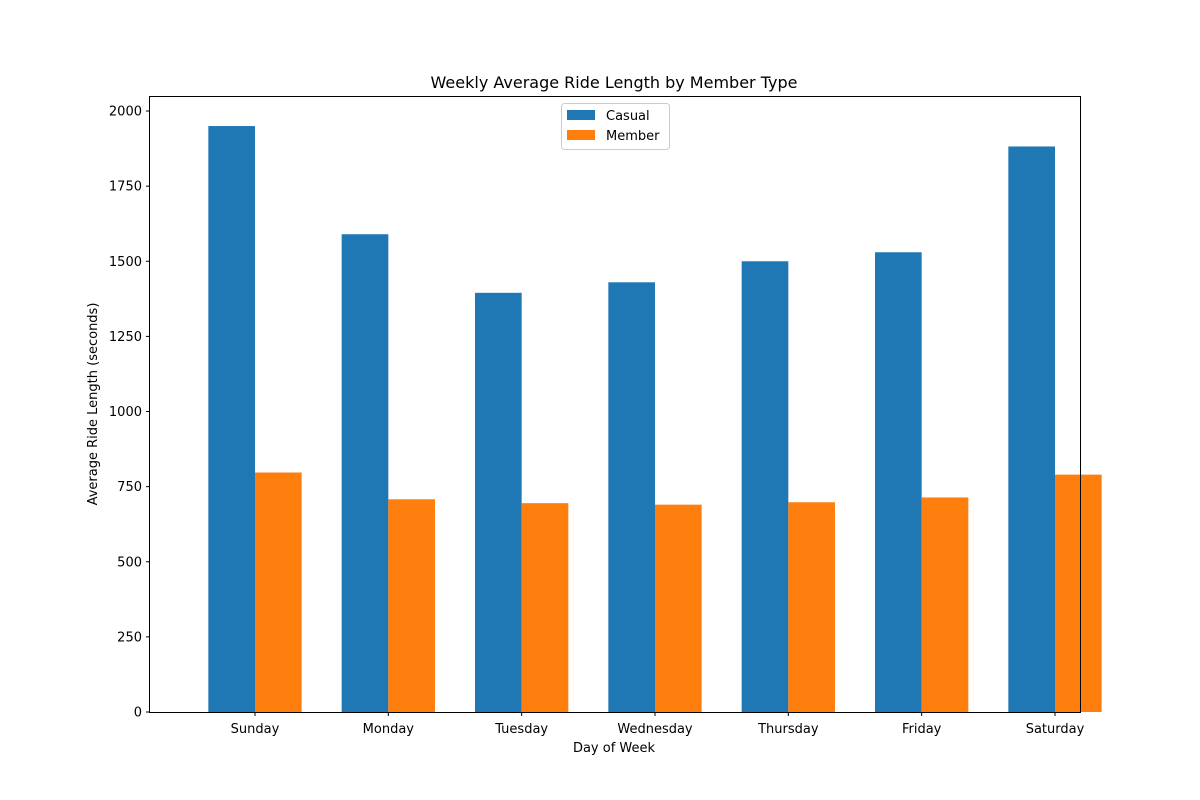 Image resolution: width=1200 pixels, height=800 pixels. Describe the element at coordinates (1055, 729) in the screenshot. I see `x-tick-label-saturday: Saturday` at that location.